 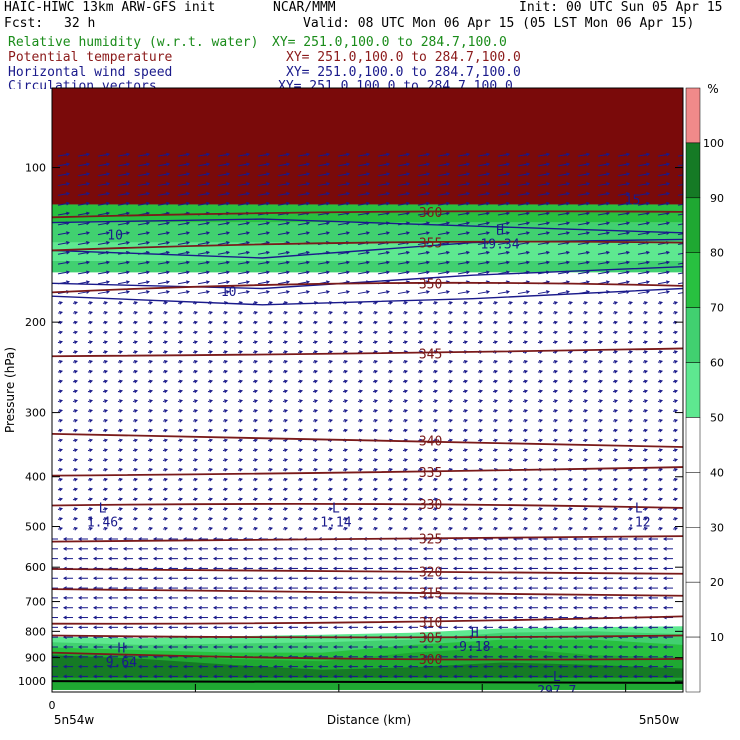 What do you see at coordinates (35, 413) in the screenshot?
I see `y-tick-label: 300` at bounding box center [35, 413].